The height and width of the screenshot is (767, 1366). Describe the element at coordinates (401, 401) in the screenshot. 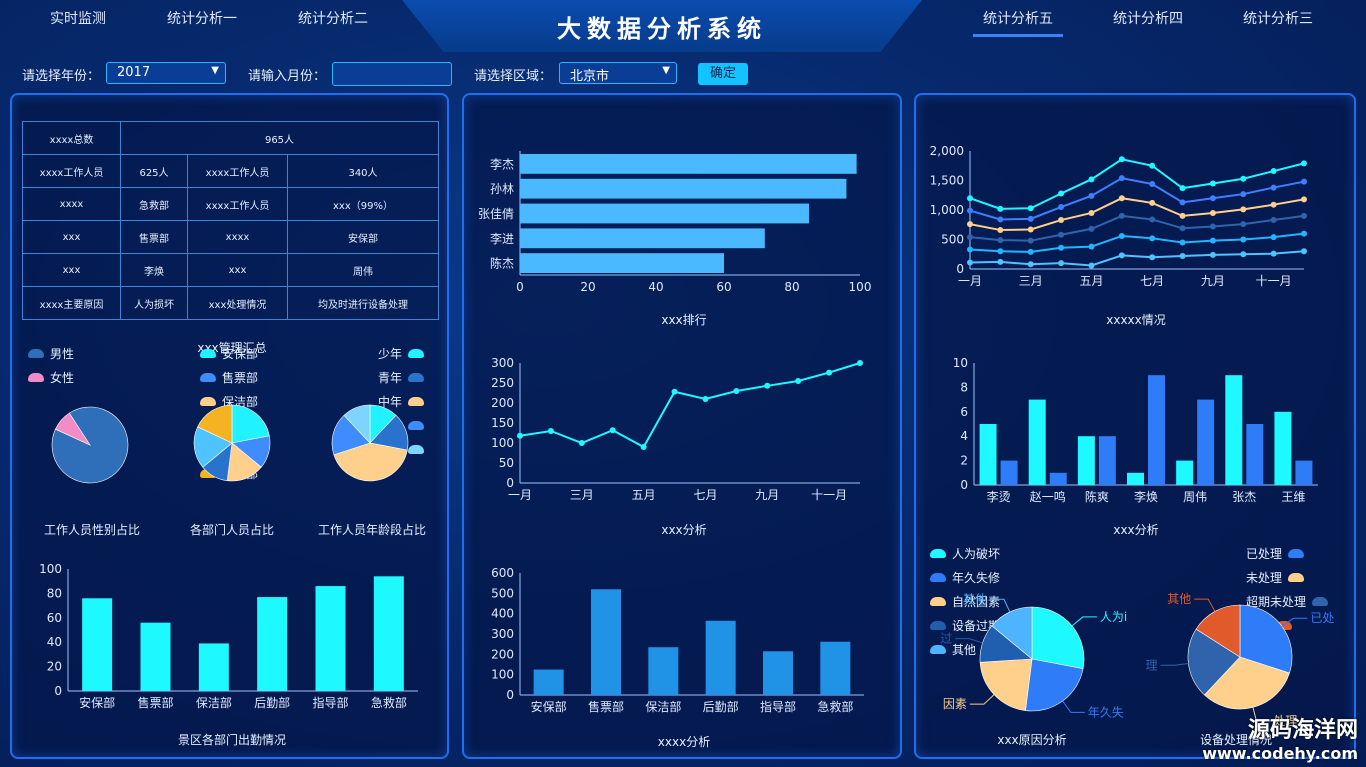

I see `age-legend-item: 中年` at that location.